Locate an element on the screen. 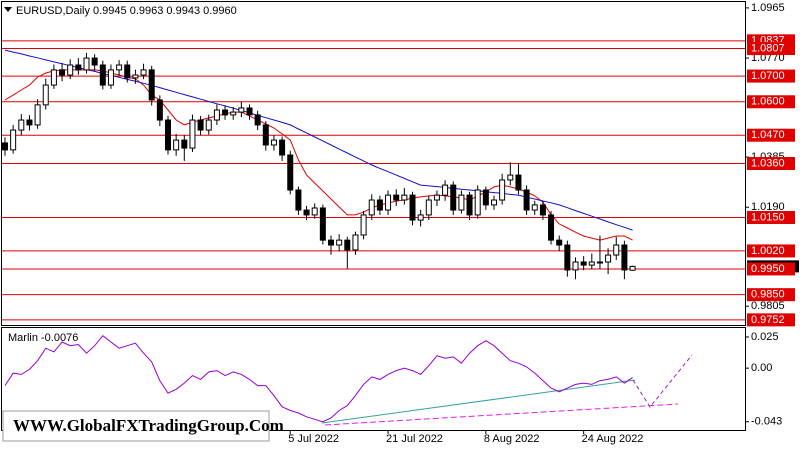 The width and height of the screenshot is (803, 453). indicator-title: Marlin -0.0076 is located at coordinates (43, 338).